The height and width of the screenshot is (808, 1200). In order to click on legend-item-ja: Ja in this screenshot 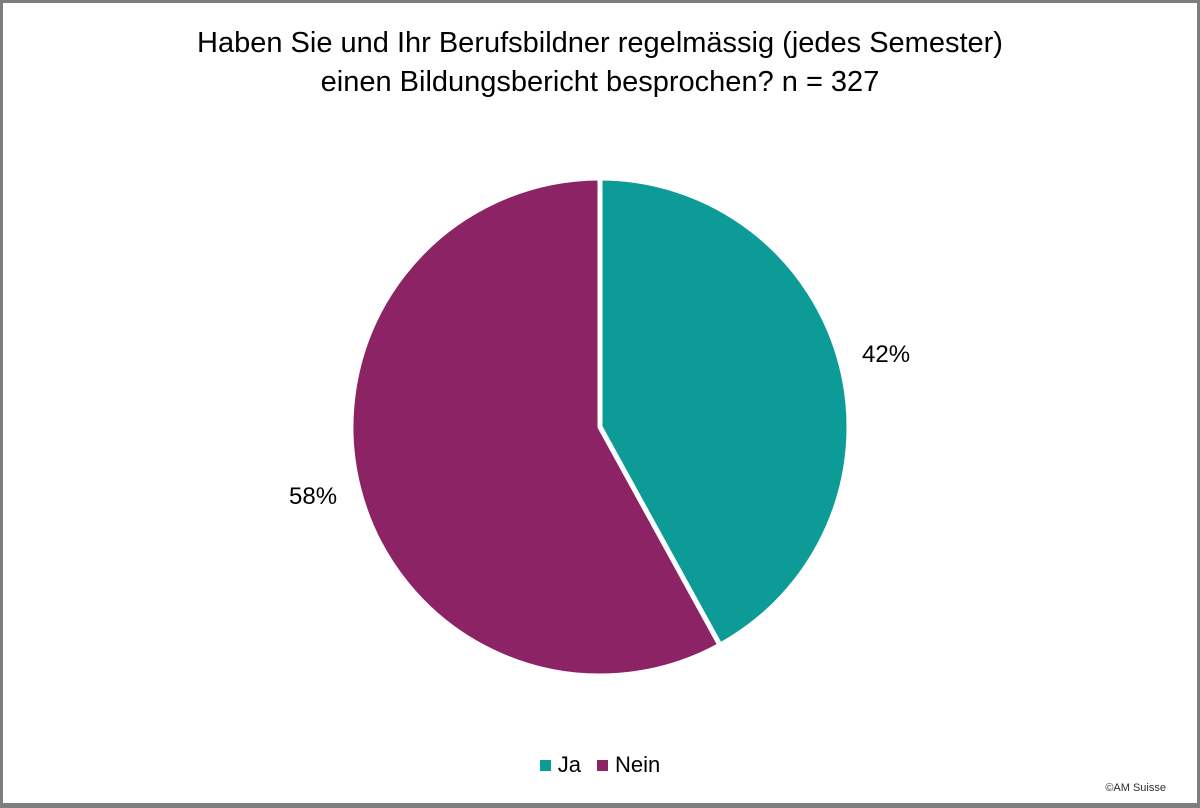, I will do `click(560, 765)`.